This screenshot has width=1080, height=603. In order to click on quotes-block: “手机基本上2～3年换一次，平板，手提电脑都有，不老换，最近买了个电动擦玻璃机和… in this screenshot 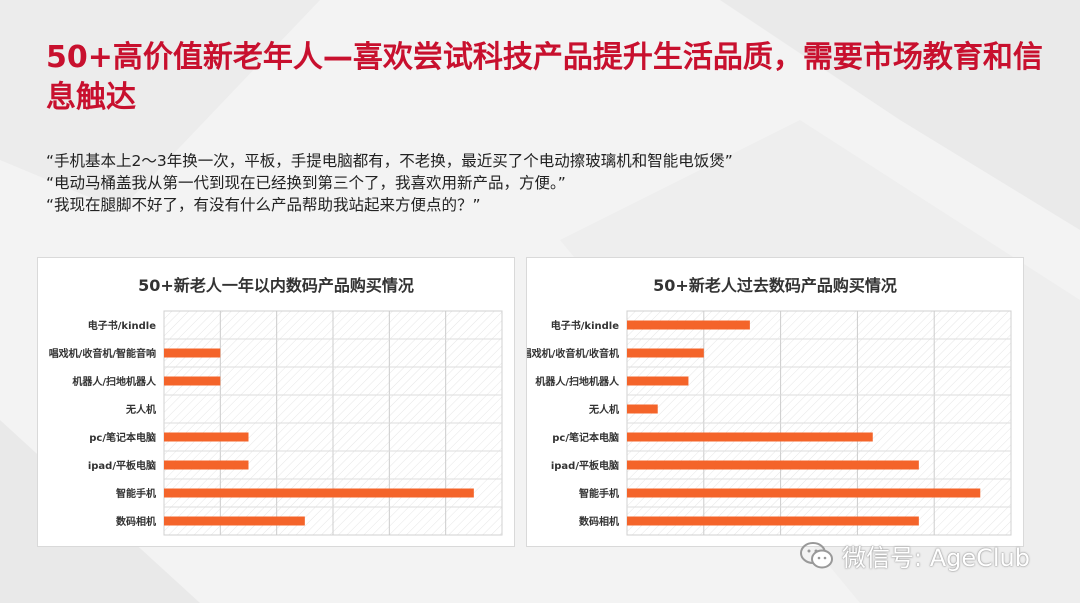, I will do `click(546, 183)`.